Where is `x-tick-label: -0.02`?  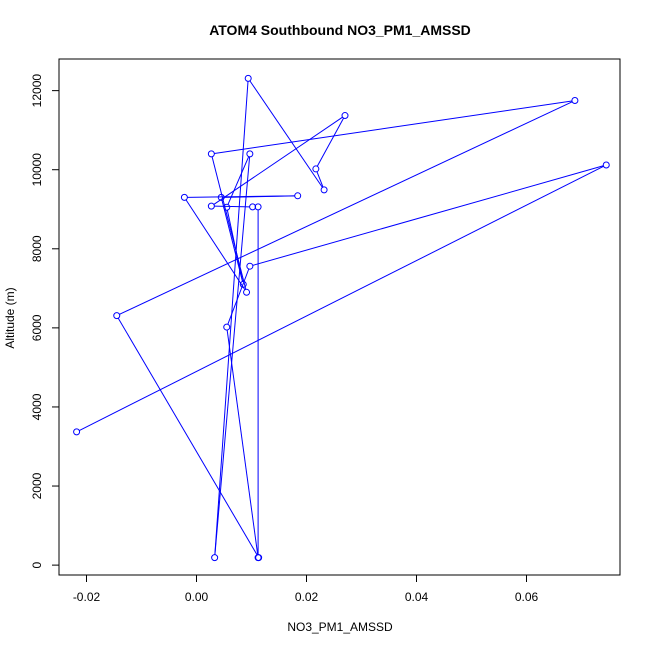 x-tick-label: -0.02 is located at coordinates (87, 597).